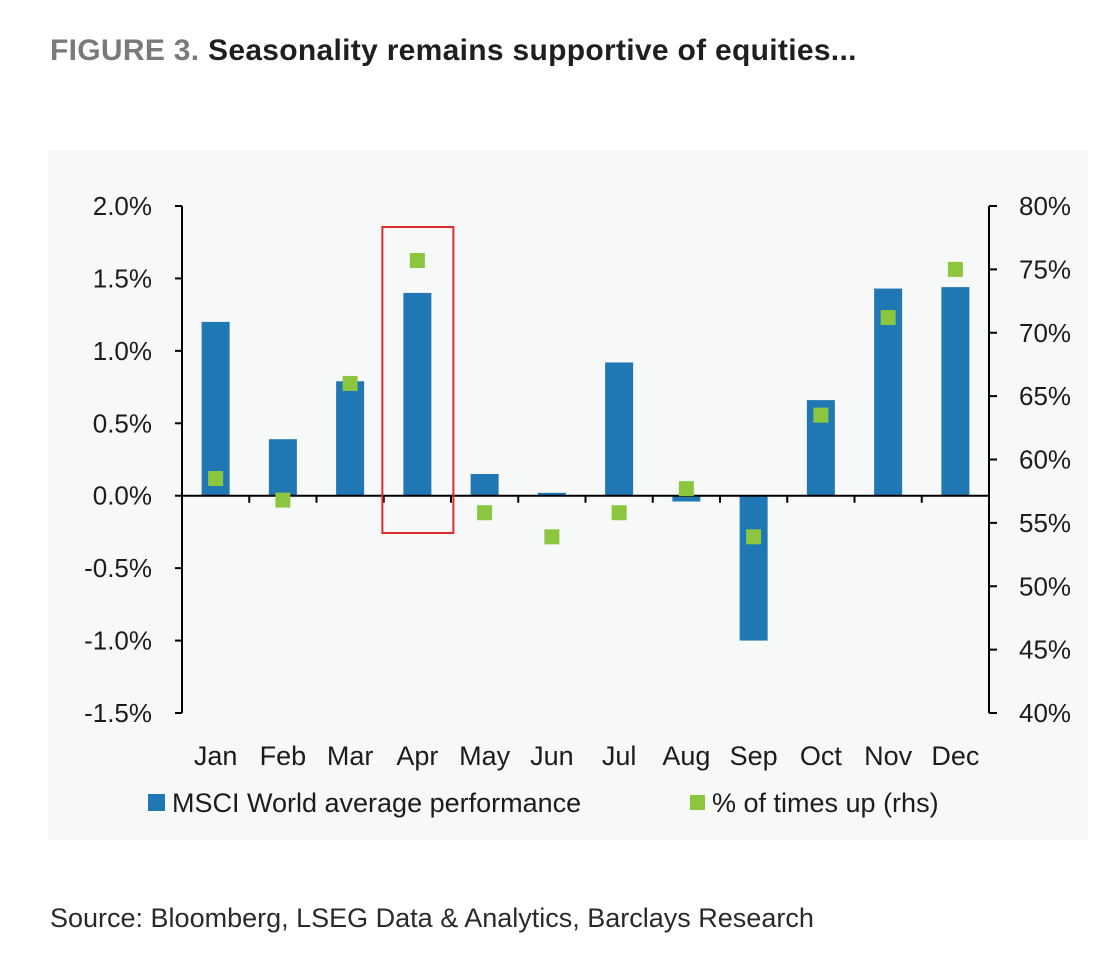 This screenshot has width=1113, height=960. Describe the element at coordinates (485, 513) in the screenshot. I see `marker-may` at that location.